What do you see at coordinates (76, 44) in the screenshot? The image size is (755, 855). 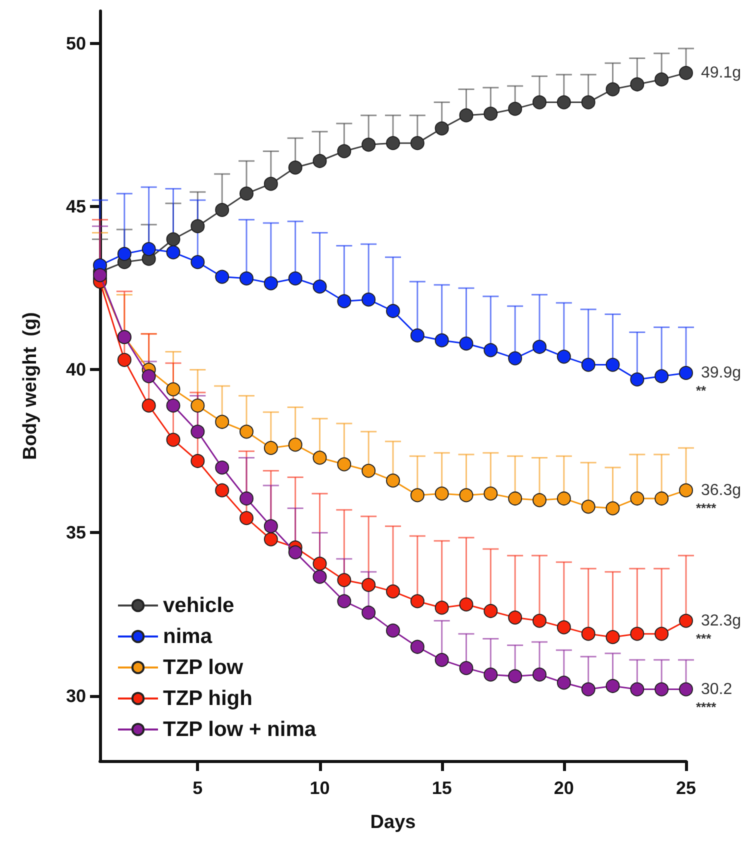 I see `y-tick-label: 50` at bounding box center [76, 44].